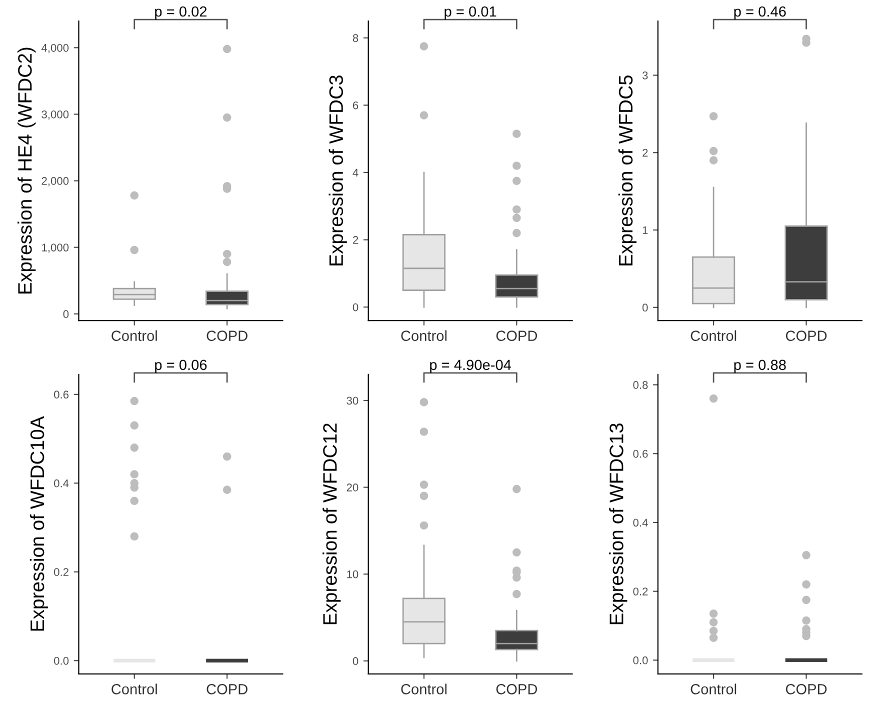 The width and height of the screenshot is (875, 702). Describe the element at coordinates (470, 13) in the screenshot. I see `text: p = 0.01` at that location.